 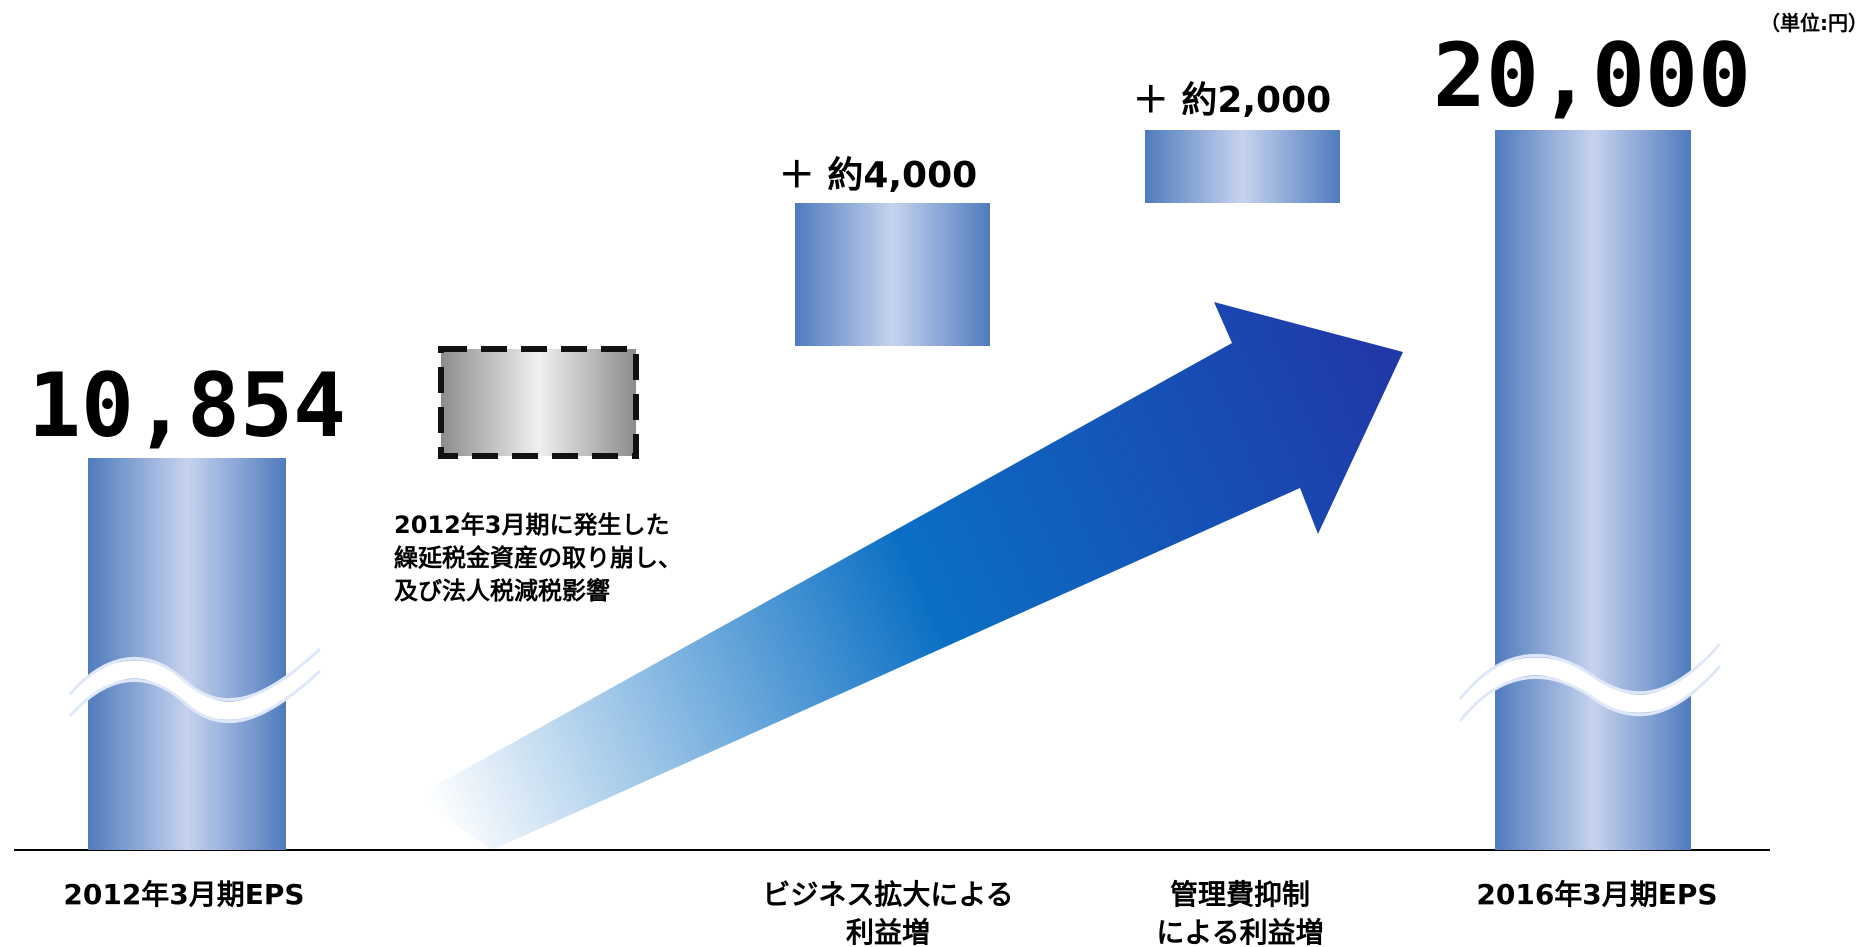 I want to click on tax-effect-note-line: 繰延税金資産の取り崩し、, so click(x=538, y=558).